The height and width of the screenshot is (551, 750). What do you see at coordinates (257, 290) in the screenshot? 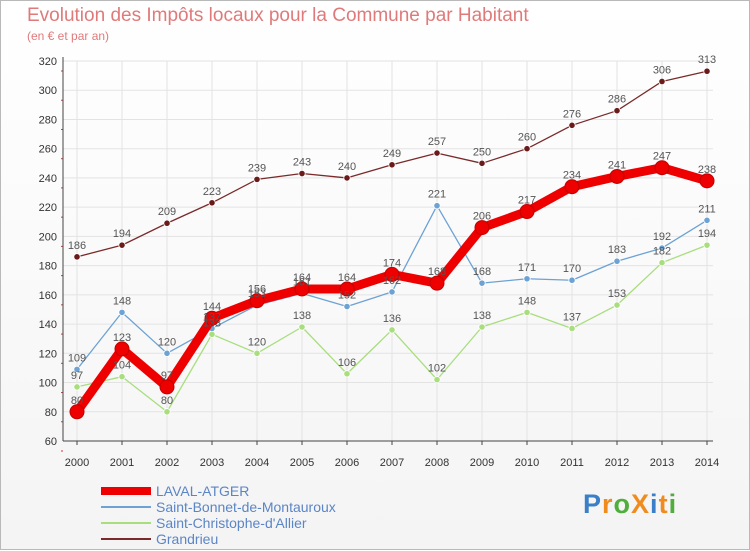
I see `data-label: 156` at bounding box center [257, 290].